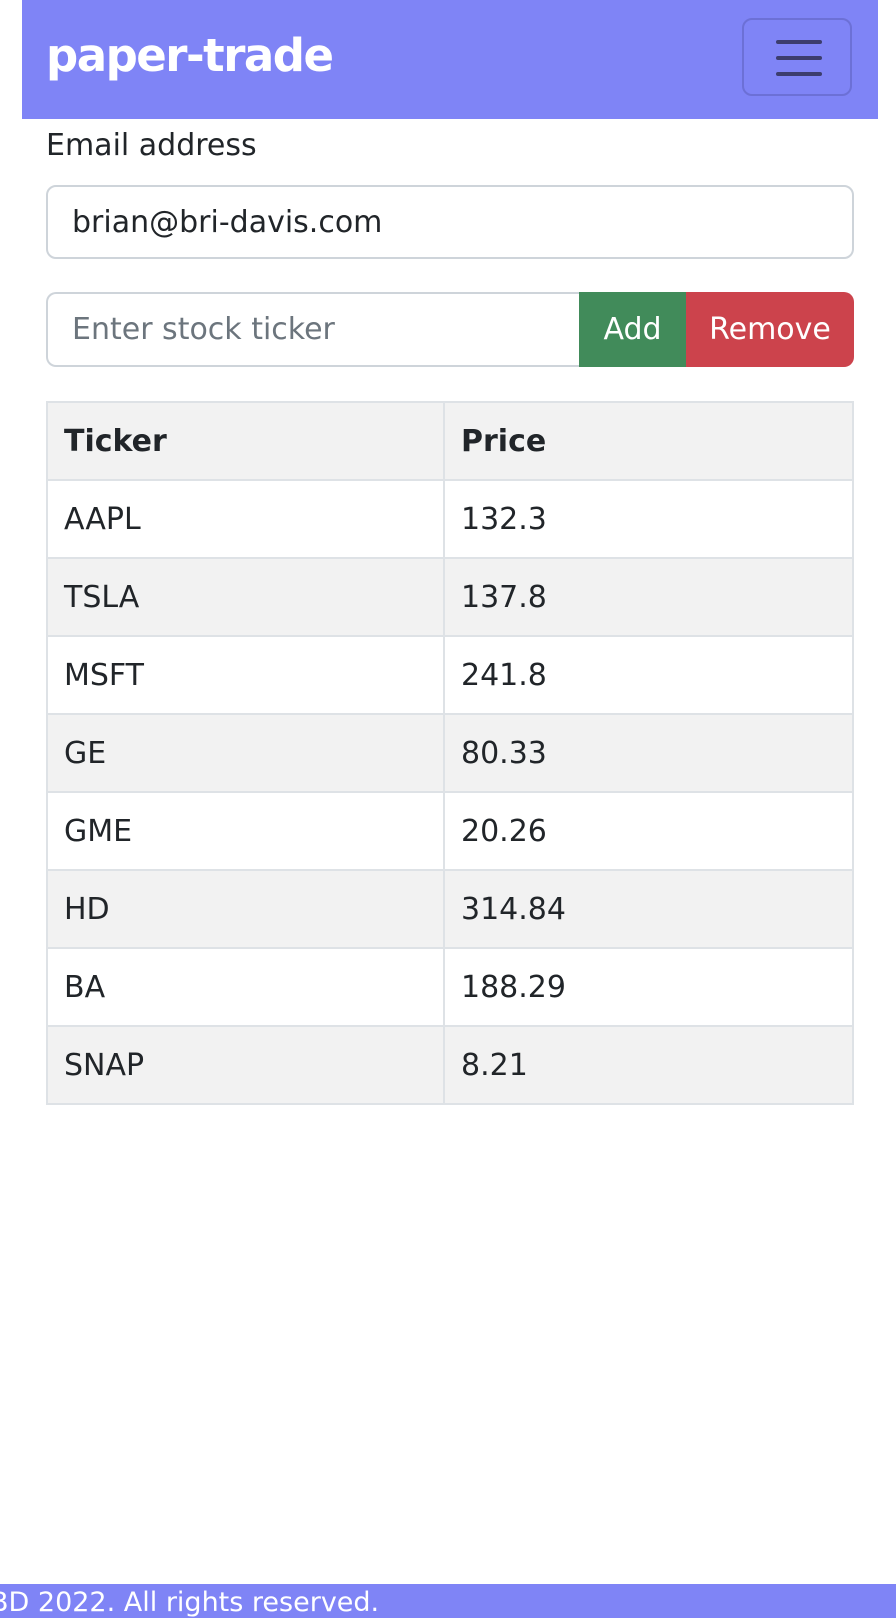 Image resolution: width=896 pixels, height=1618 pixels. Describe the element at coordinates (648, 987) in the screenshot. I see `price-cell: 188.29` at that location.